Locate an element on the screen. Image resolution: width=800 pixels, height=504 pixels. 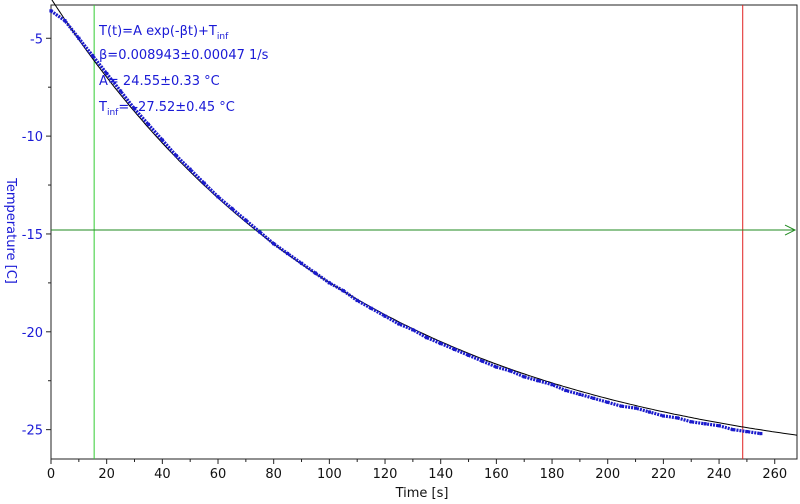
x-tick-label: 120 is located at coordinates (385, 474).